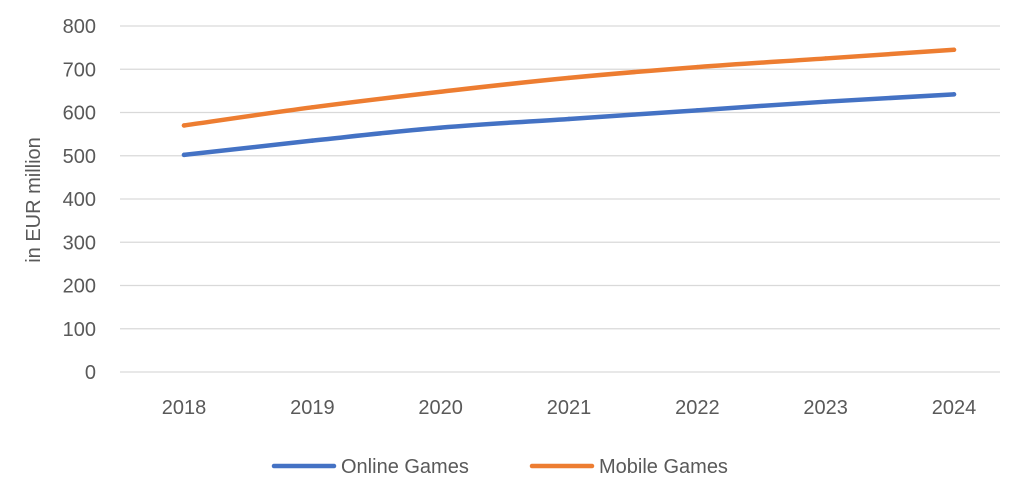 This screenshot has height=500, width=1024. I want to click on x-tick-label: 2021, so click(569, 408).